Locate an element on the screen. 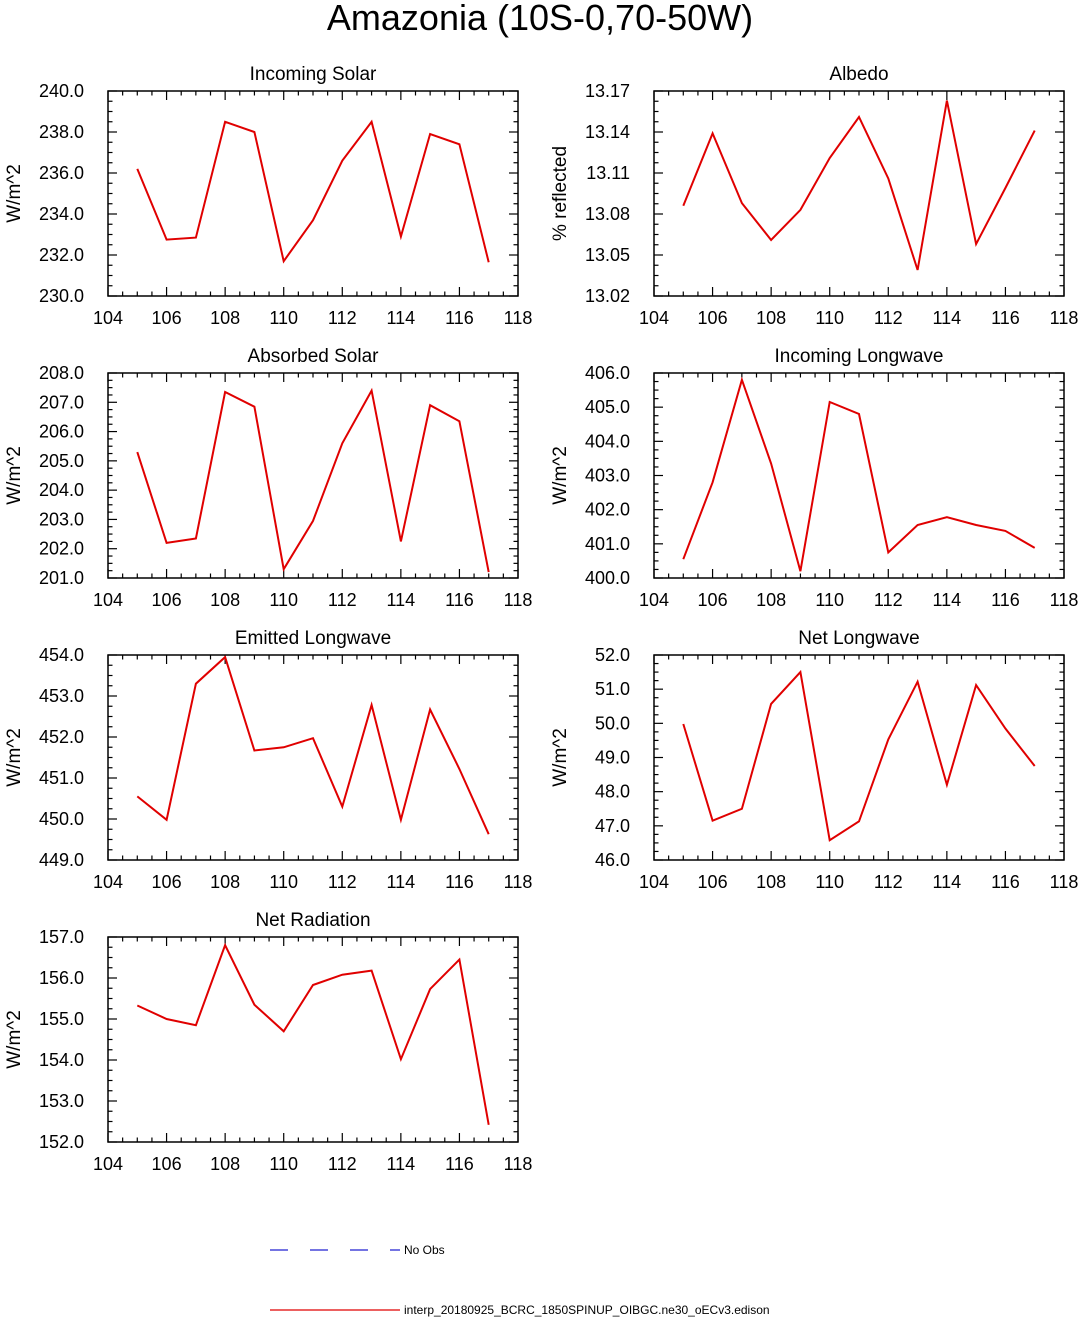 The width and height of the screenshot is (1080, 1319). y-tick-label: 449.0 is located at coordinates (61, 860).